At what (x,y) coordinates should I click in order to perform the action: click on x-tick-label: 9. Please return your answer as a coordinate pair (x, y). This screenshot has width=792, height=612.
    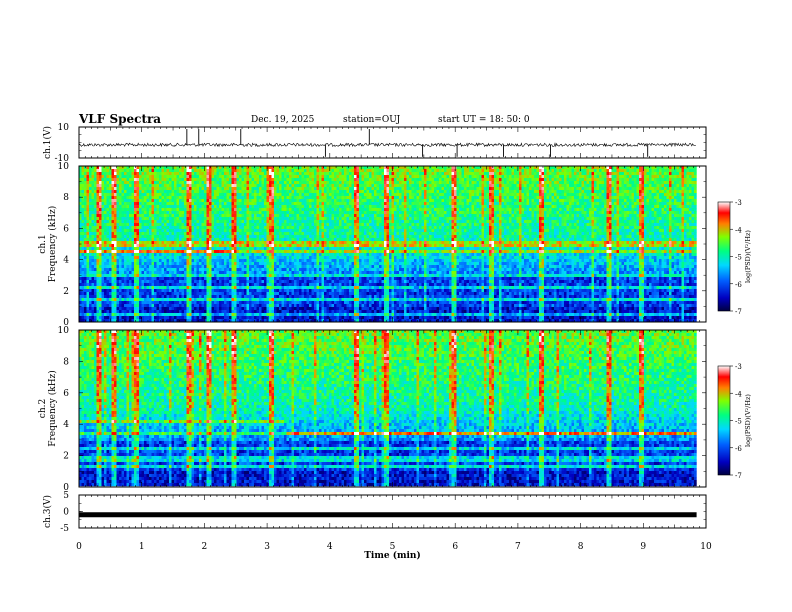
    Looking at the image, I should click on (643, 547).